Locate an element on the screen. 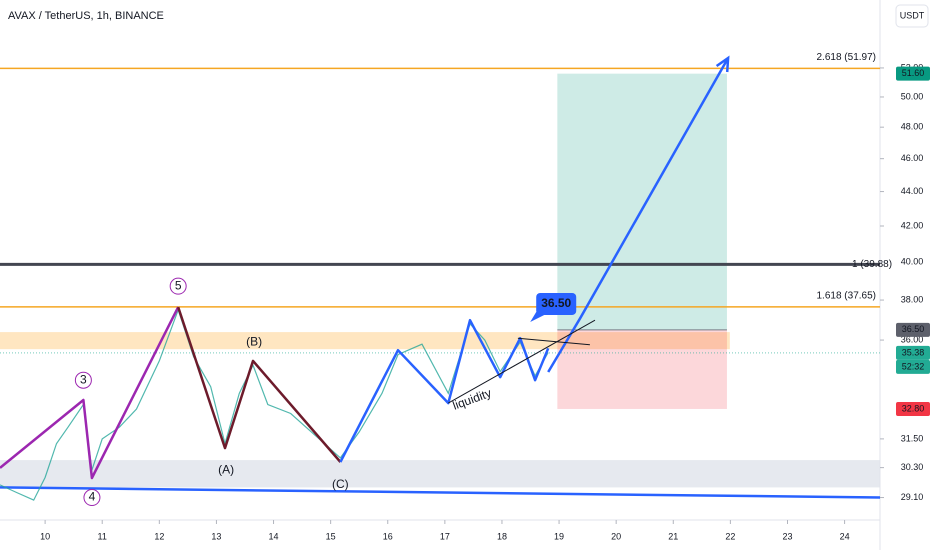  fib-level-label: 1.618 (37.65) is located at coordinates (847, 296).